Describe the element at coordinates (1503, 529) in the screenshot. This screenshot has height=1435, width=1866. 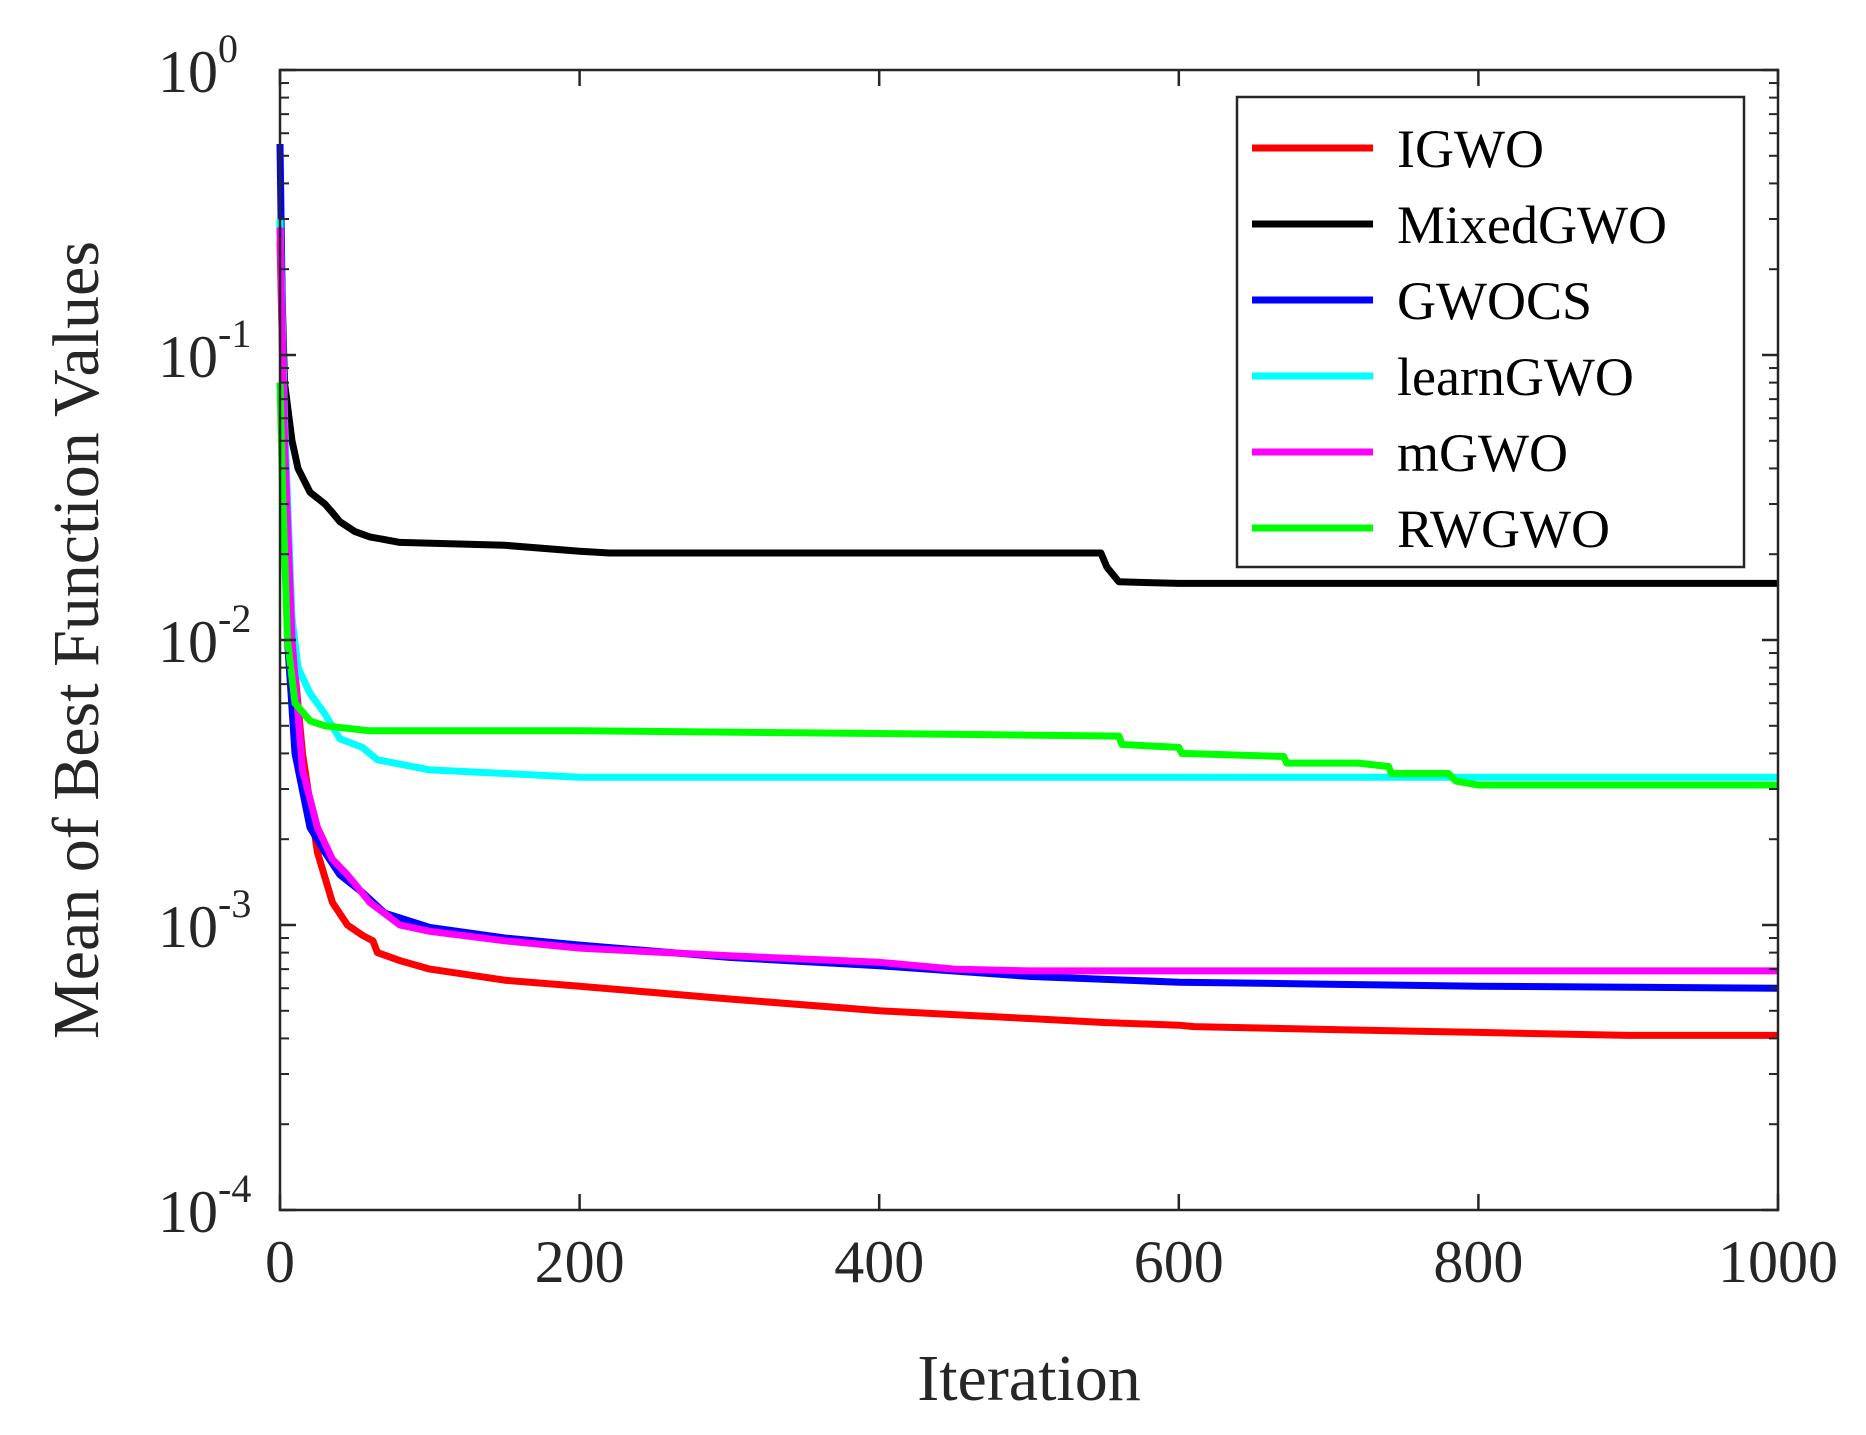
I see `legend-label-rwgwo: RWGWO` at that location.